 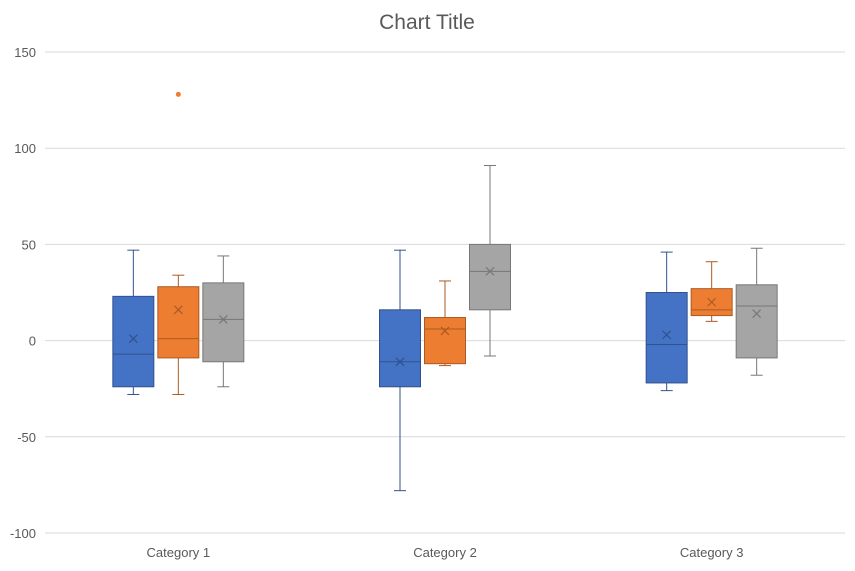 I want to click on y-tick-label: -100, so click(x=23, y=533).